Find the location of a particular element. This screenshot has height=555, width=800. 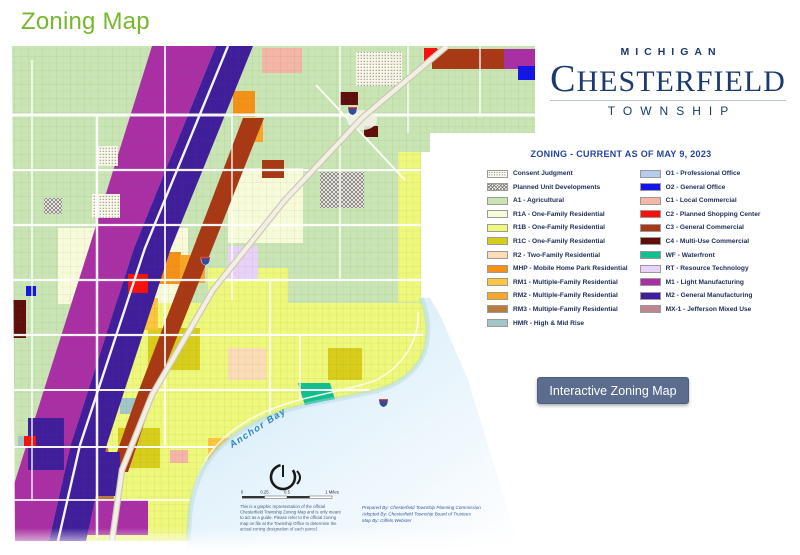

legend-item-rm3: RM3 - Multiple-Family Residential is located at coordinates (557, 309).